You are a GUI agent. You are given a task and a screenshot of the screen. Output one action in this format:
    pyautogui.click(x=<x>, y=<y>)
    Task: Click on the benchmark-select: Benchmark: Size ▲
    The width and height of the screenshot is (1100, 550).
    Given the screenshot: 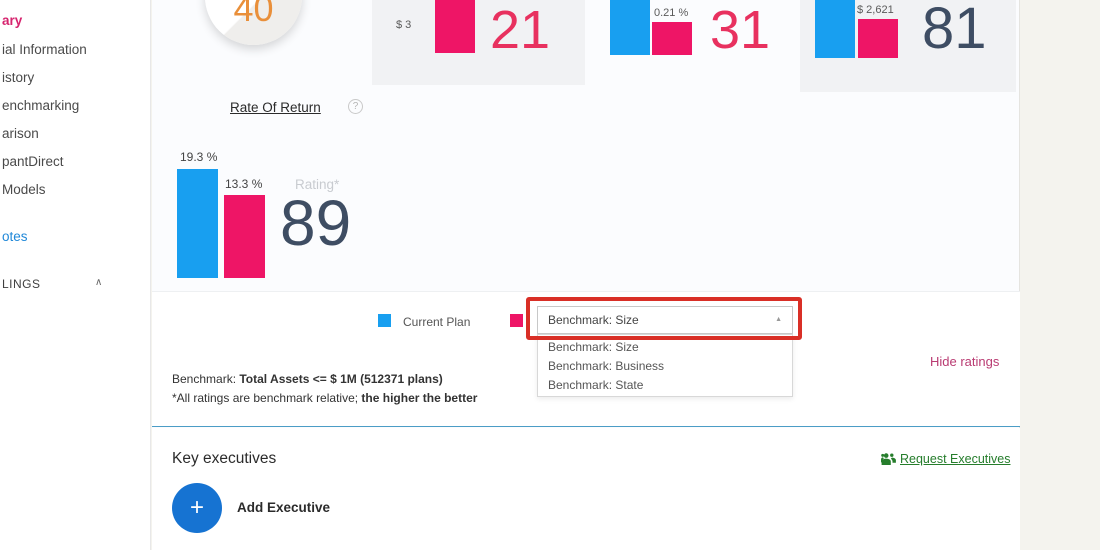 What is the action you would take?
    pyautogui.click(x=665, y=320)
    